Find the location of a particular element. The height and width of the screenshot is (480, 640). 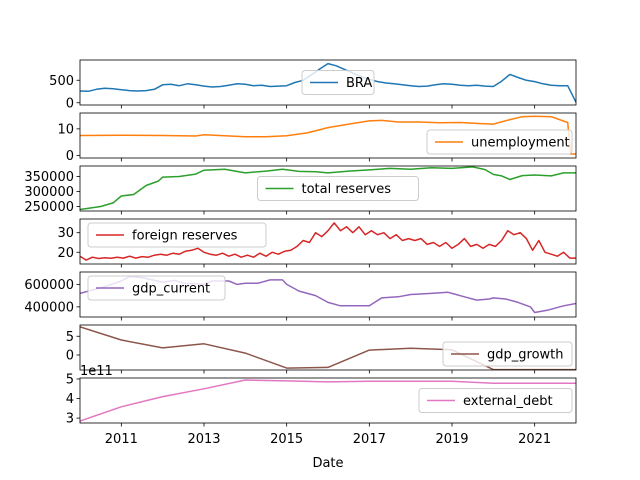

x-tick-label: 2013 is located at coordinates (203, 439).